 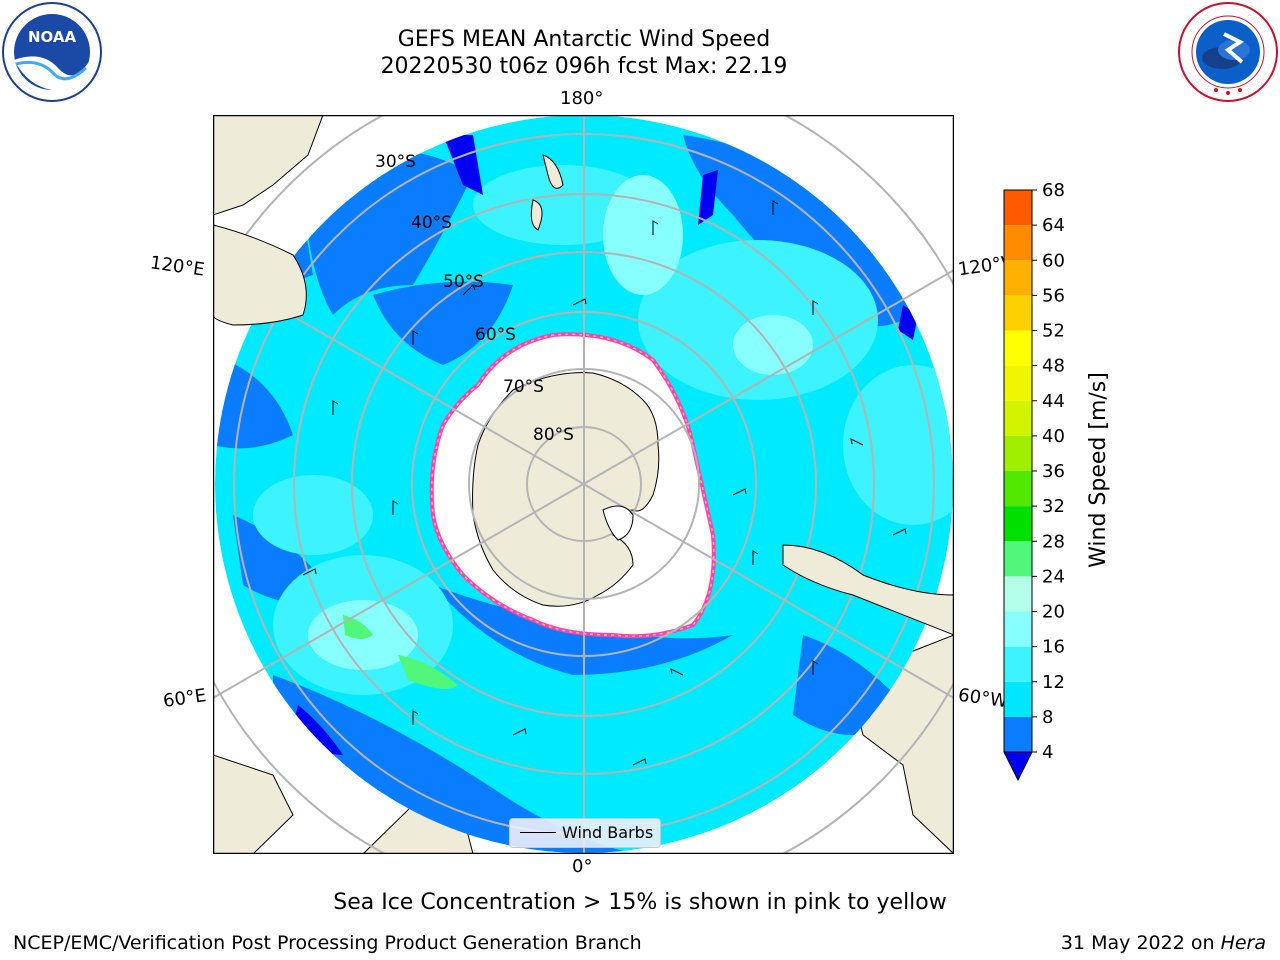 I want to click on map-subtitle: 20220530 t06z 096h fcst Max: 22.19, so click(x=584, y=66).